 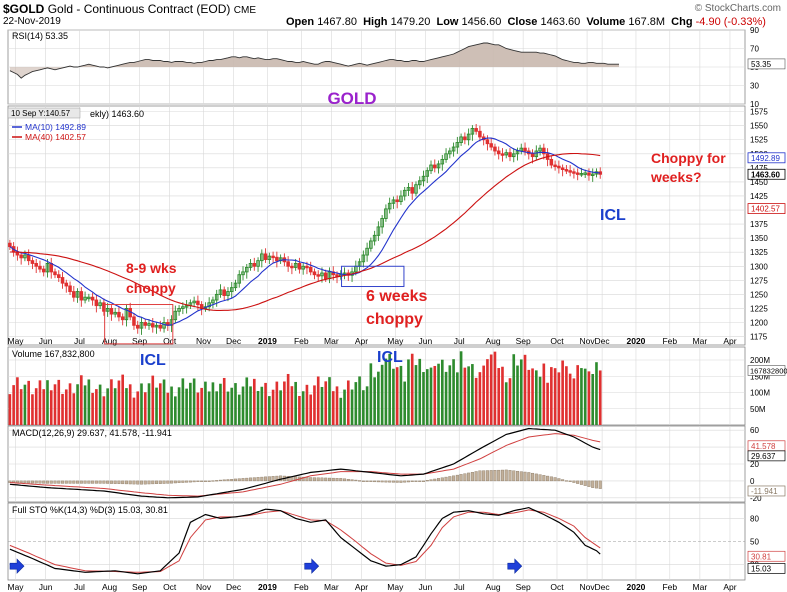 I want to click on y-tick-label-price: 1475, so click(x=759, y=168).